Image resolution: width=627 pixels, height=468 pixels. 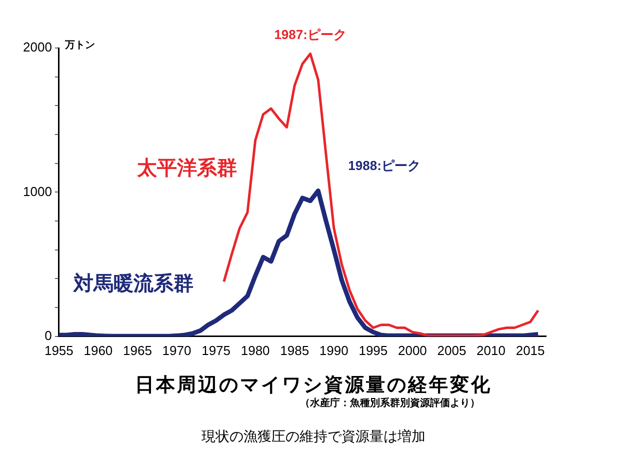 What do you see at coordinates (79, 45) in the screenshot?
I see `y-axis-title: 万トン` at bounding box center [79, 45].